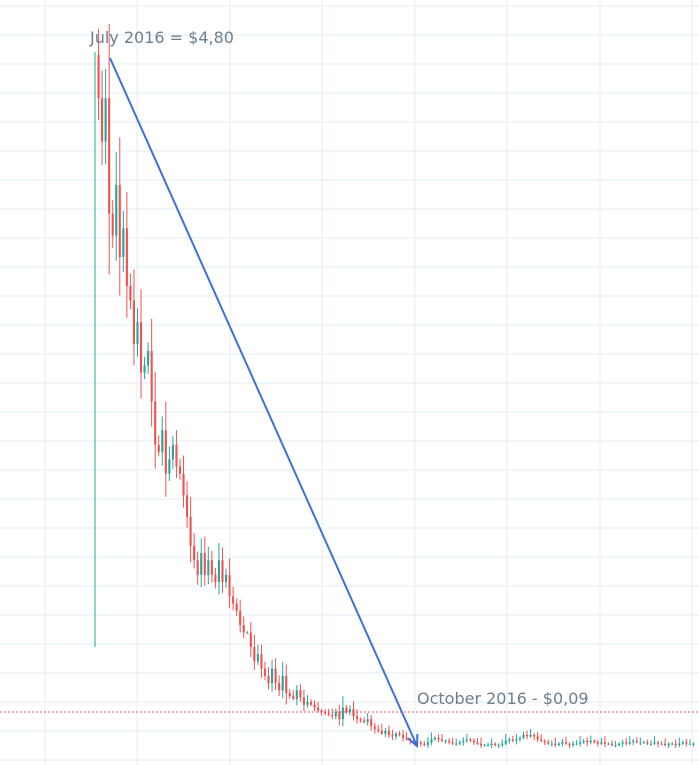  I want to click on arrow-head, so click(413, 741).